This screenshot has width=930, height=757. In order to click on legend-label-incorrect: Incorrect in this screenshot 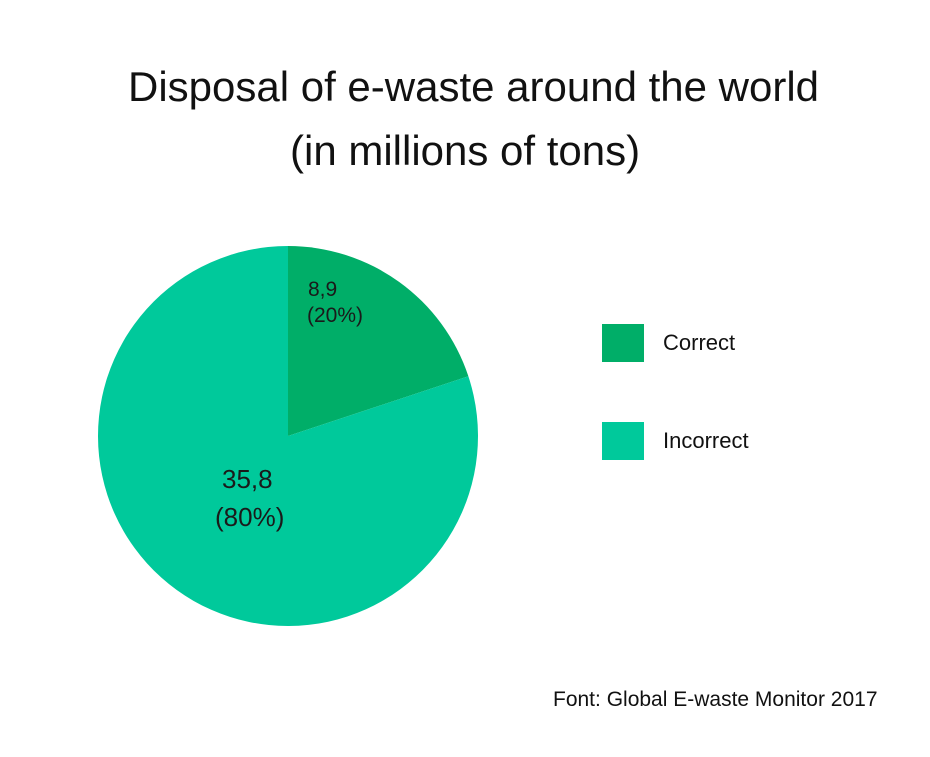, I will do `click(706, 440)`.